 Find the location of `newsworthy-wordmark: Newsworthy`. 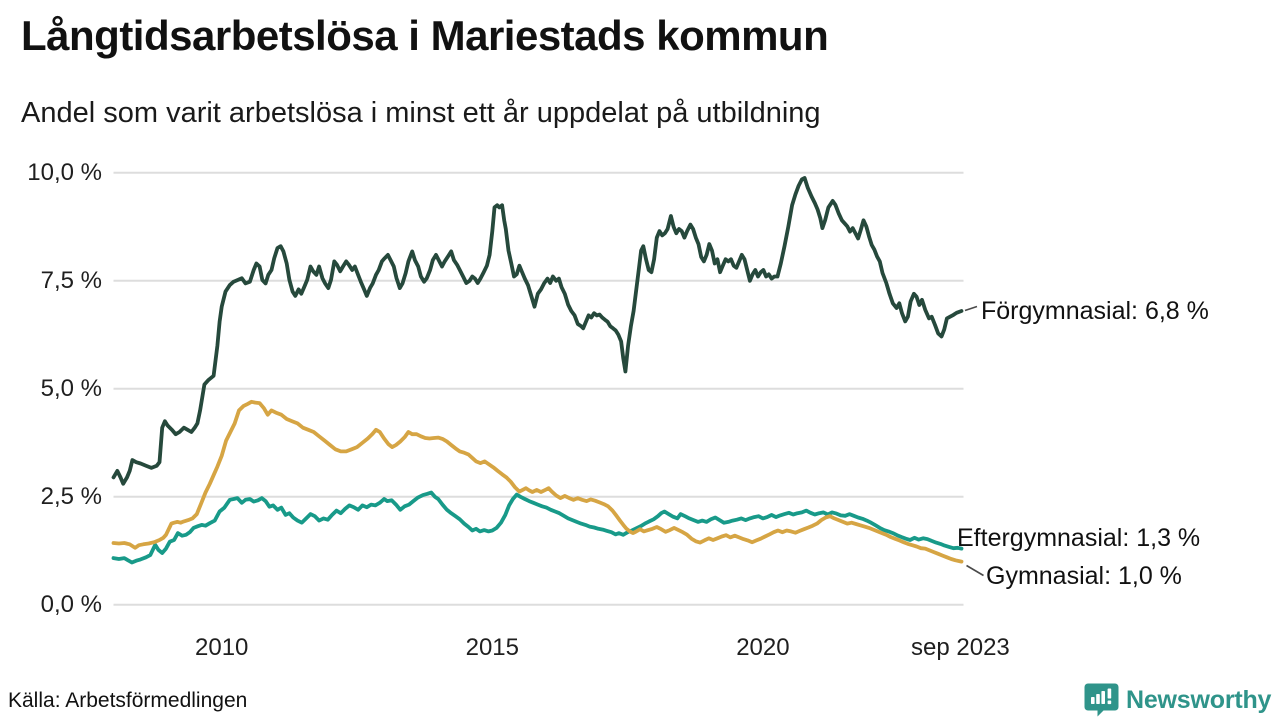

newsworthy-wordmark: Newsworthy is located at coordinates (1199, 699).